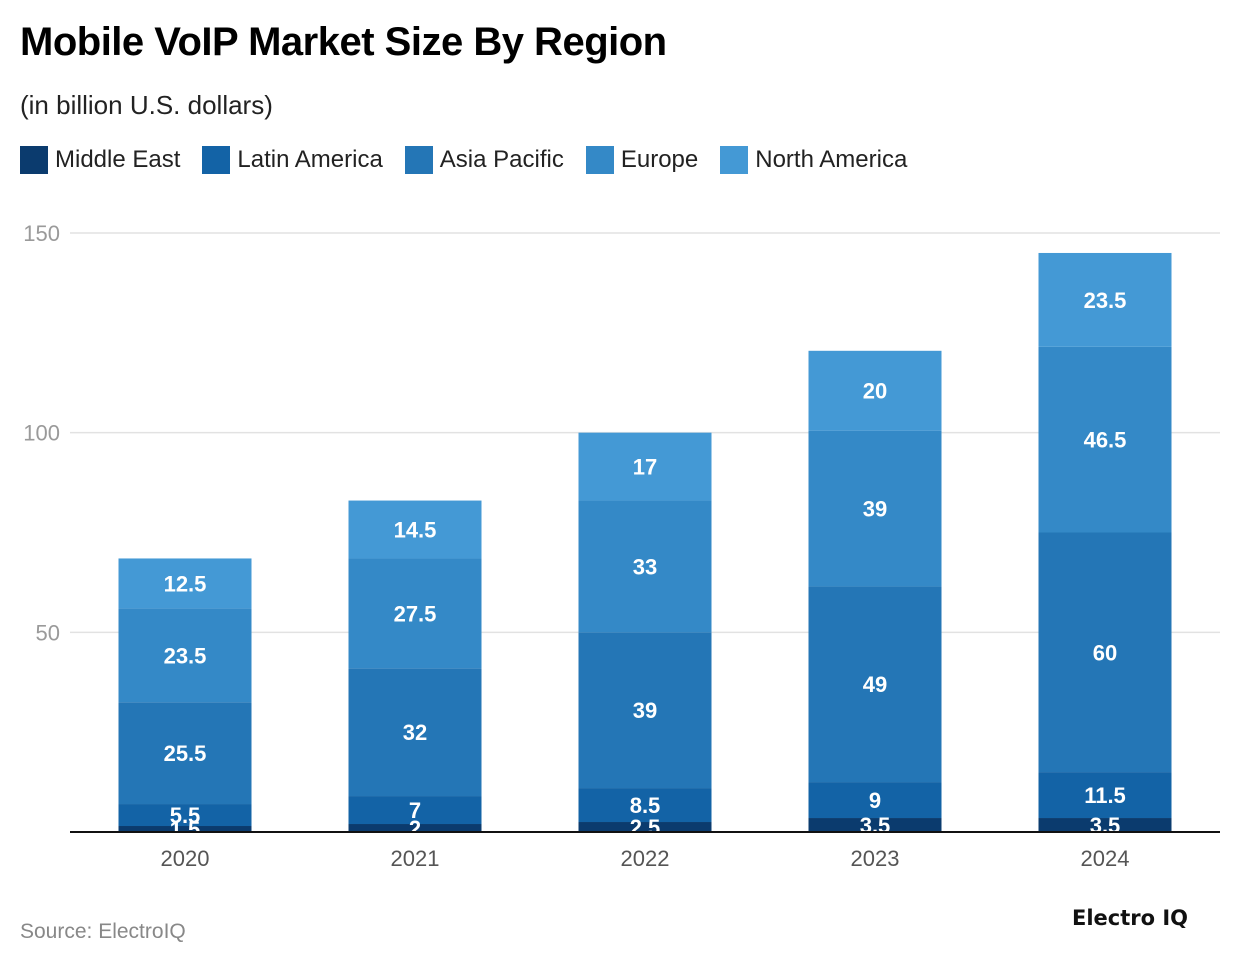  I want to click on data-label: 49, so click(875, 684).